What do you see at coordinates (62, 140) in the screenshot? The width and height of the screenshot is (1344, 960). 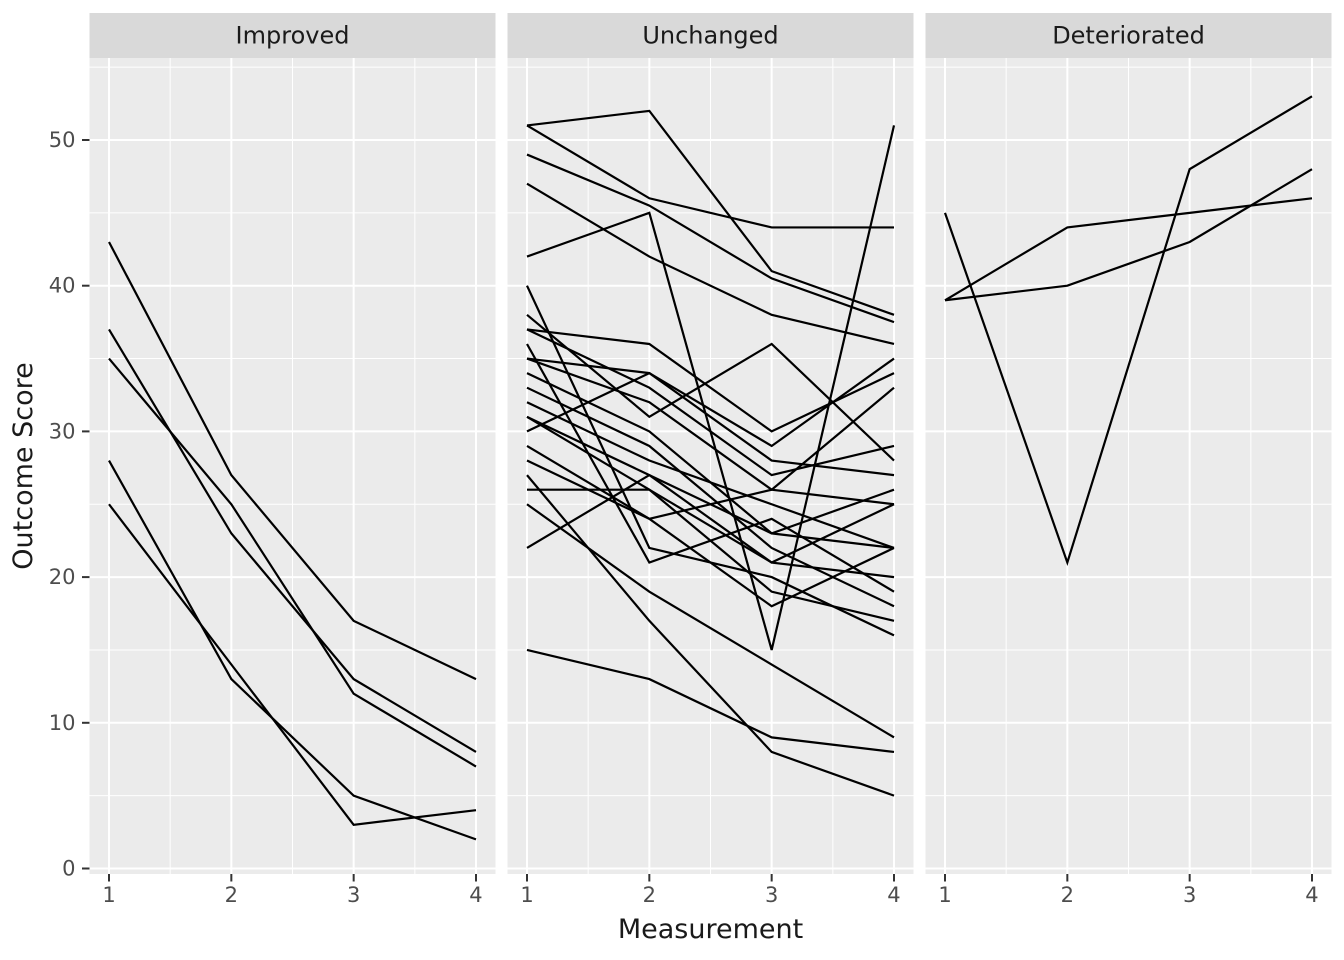 I see `y-tick-label: 50` at bounding box center [62, 140].